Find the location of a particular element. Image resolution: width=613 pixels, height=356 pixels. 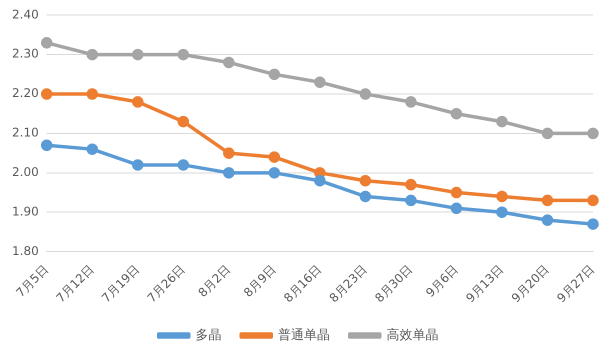

y-tick-label: 2.30 is located at coordinates (25, 53).